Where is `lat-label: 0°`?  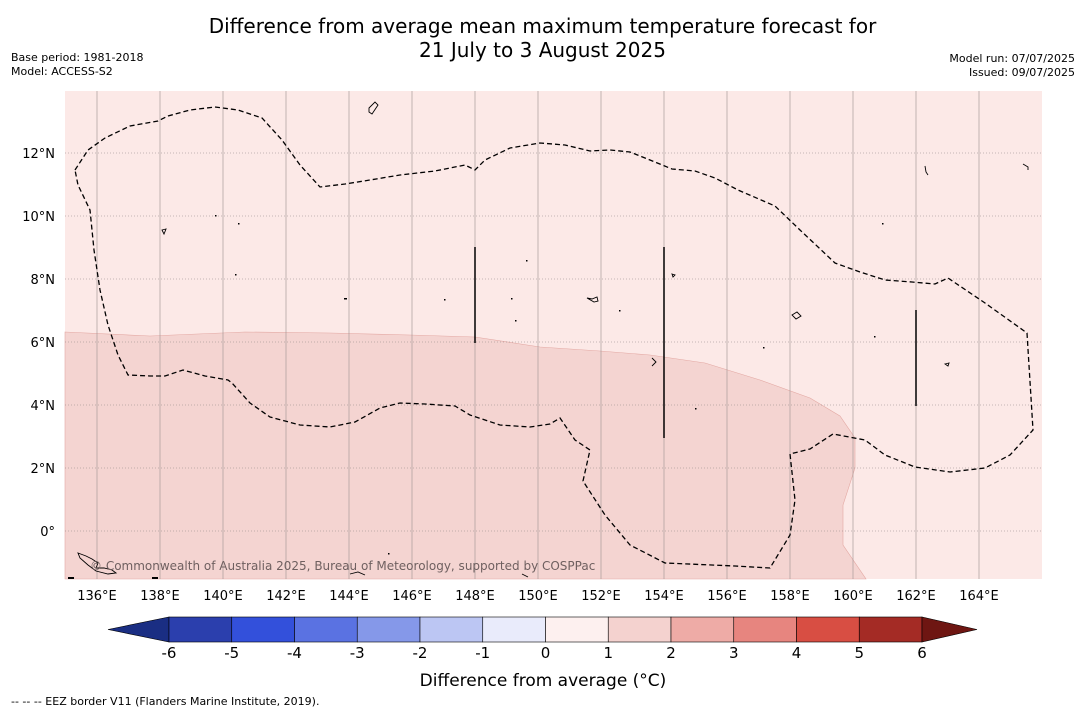 lat-label: 0° is located at coordinates (47, 532).